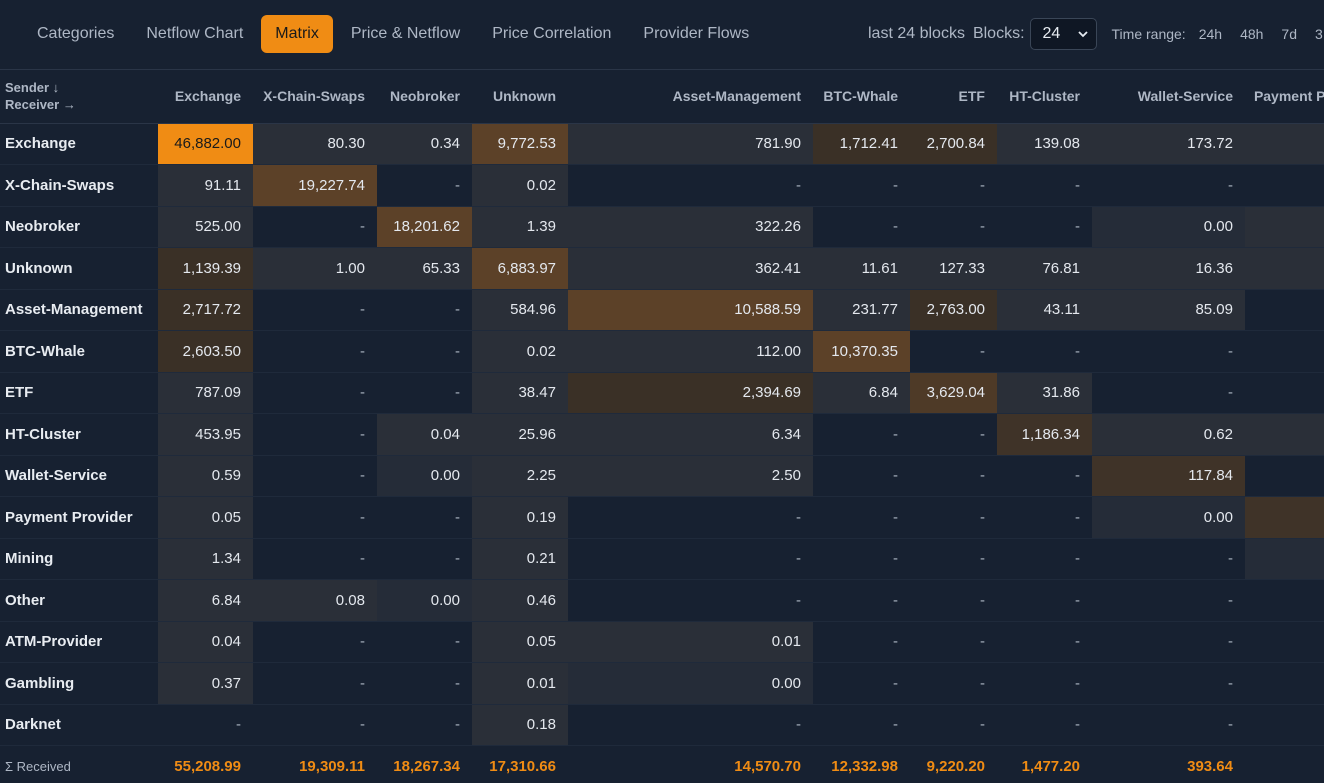 The height and width of the screenshot is (783, 1324). What do you see at coordinates (297, 34) in the screenshot?
I see `tab-matrix: Matrix` at bounding box center [297, 34].